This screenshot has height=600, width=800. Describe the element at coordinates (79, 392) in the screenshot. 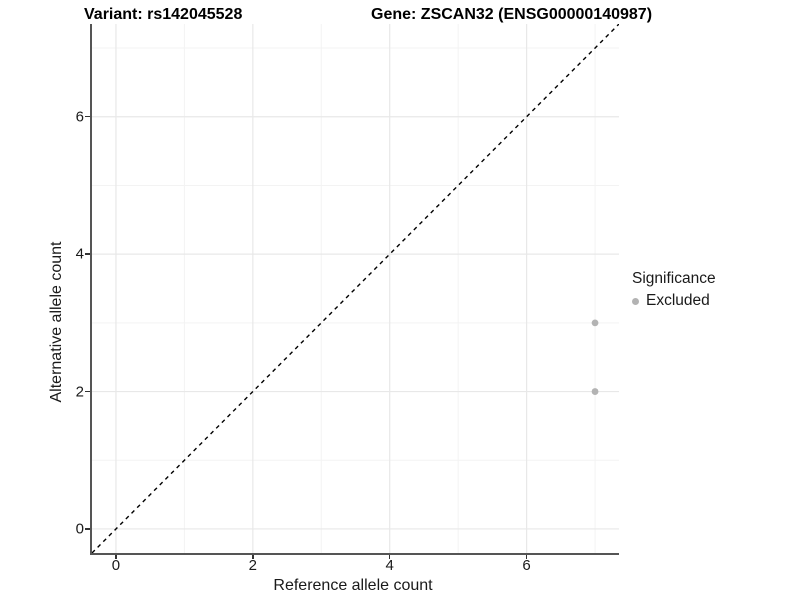

I see `y-axis-tick-label: 2` at that location.